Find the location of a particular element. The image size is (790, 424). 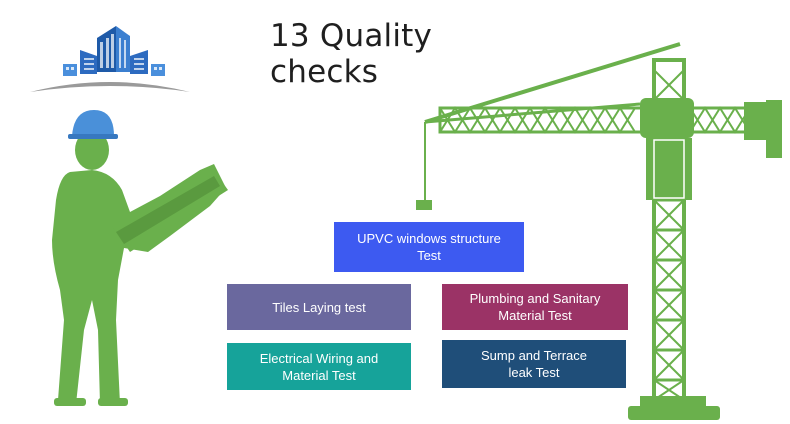

page-title: 13 Quality checks is located at coordinates (351, 54).